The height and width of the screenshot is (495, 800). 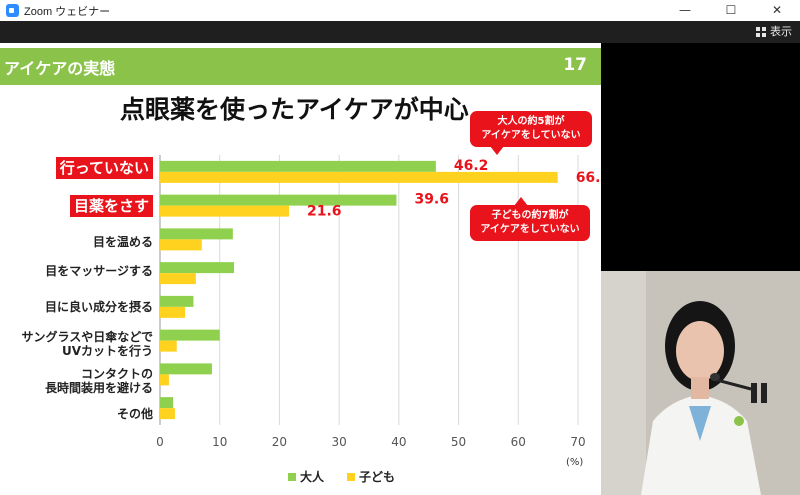 What do you see at coordinates (219, 442) in the screenshot?
I see `x-tick-label: 10` at bounding box center [219, 442].